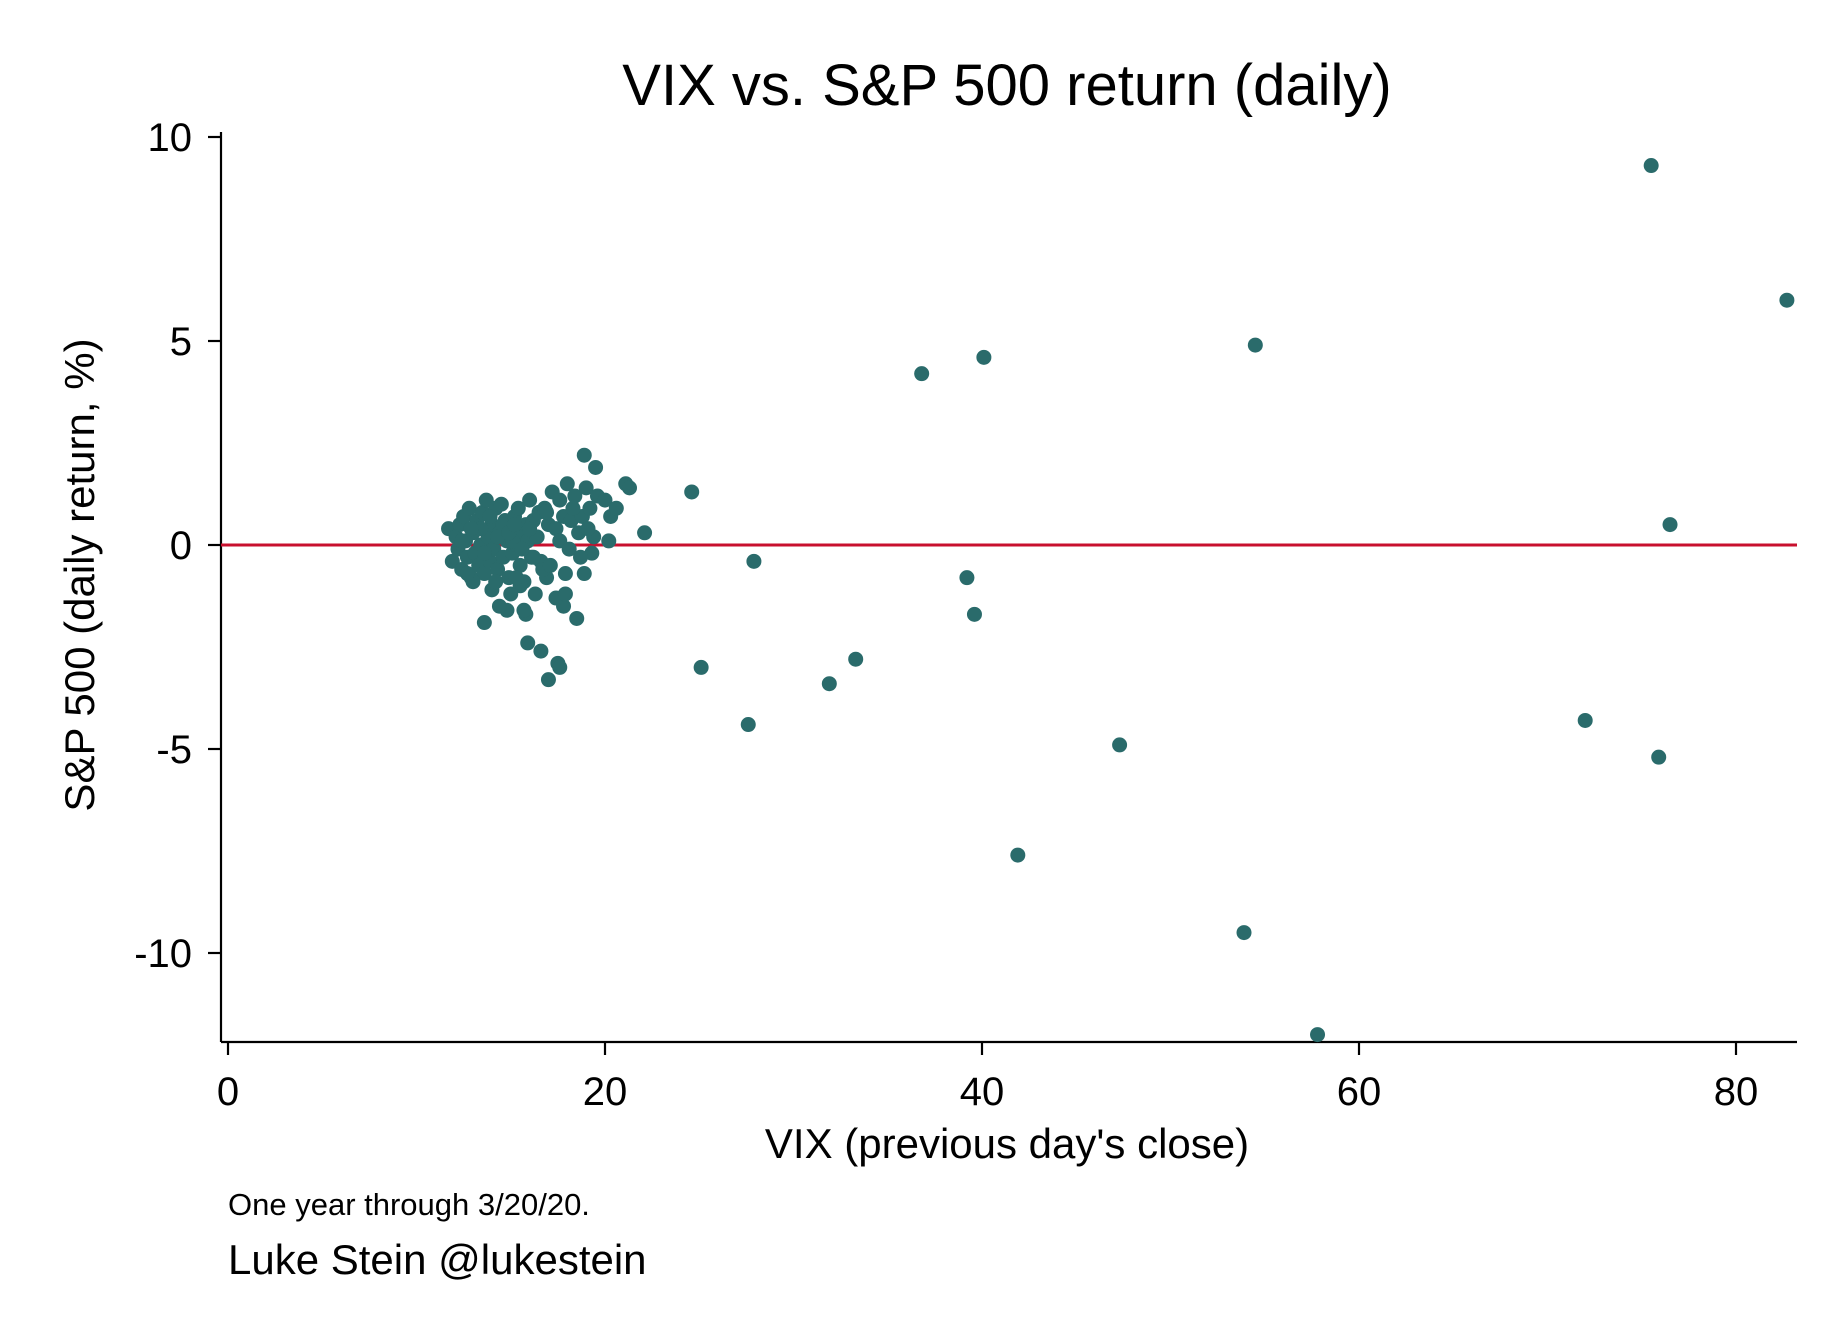 This screenshot has height=1330, width=1828. Describe the element at coordinates (1006, 85) in the screenshot. I see `chart-title: VIX vs. S&P 500 return (daily)` at that location.